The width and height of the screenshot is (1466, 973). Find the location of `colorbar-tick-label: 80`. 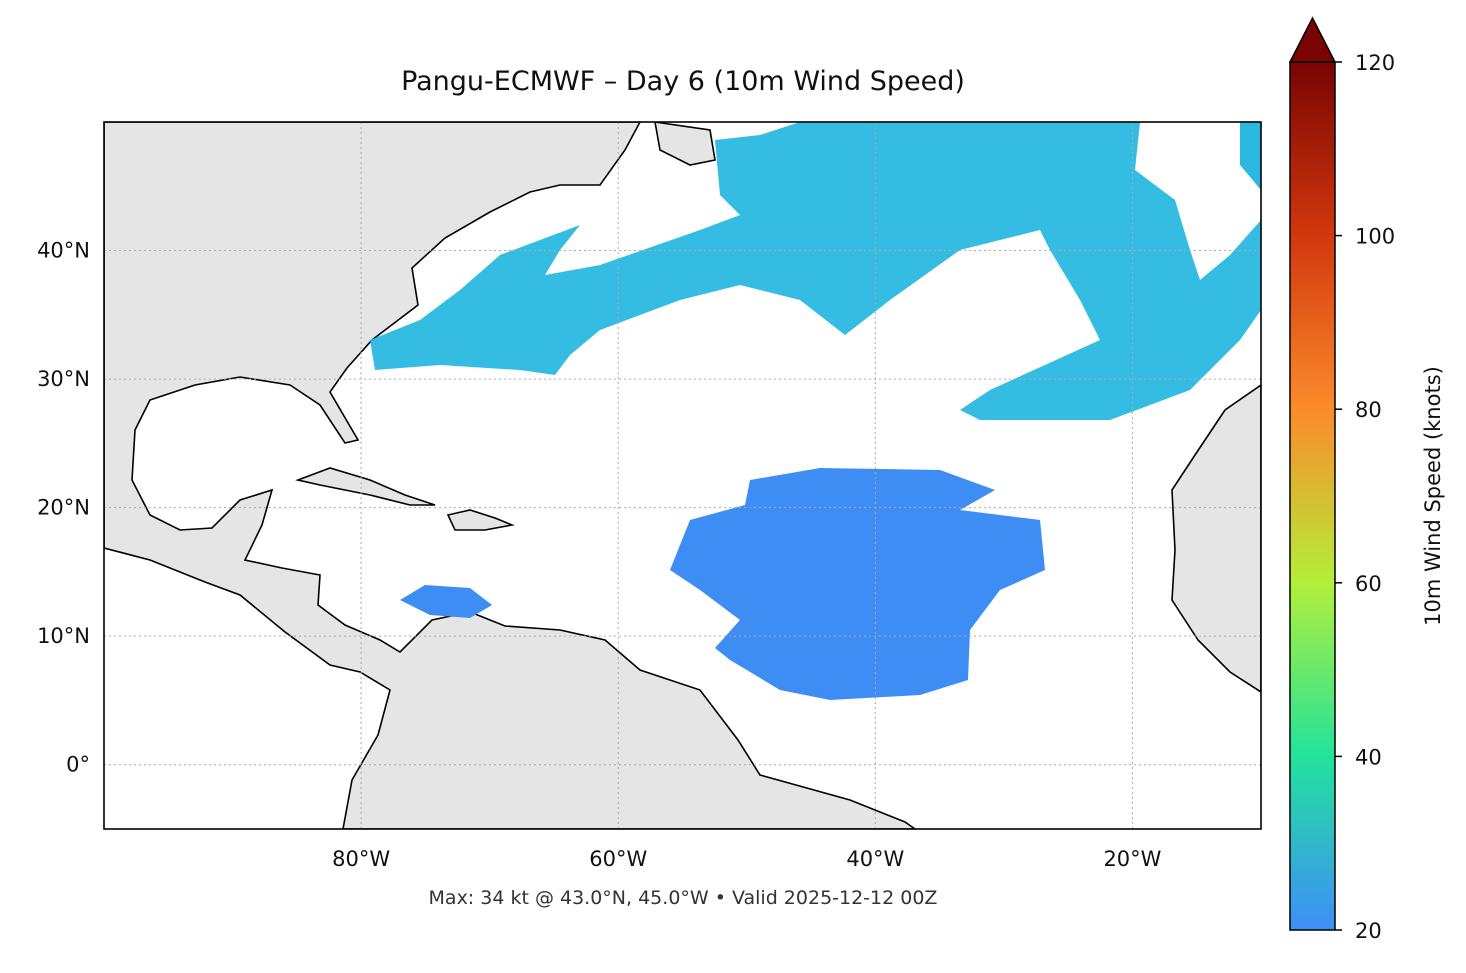

colorbar-tick-label: 80 is located at coordinates (1368, 410).